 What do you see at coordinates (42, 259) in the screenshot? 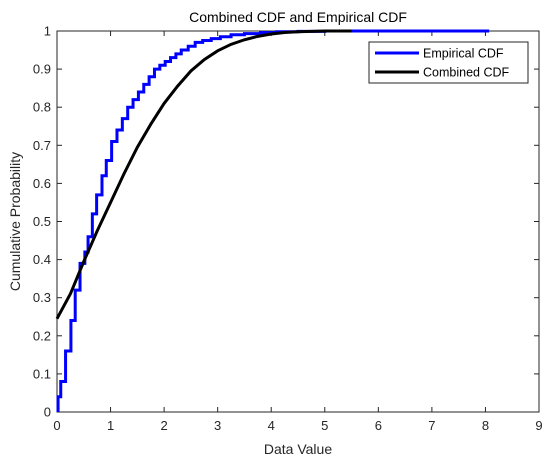
I see `y-tick-label: 0.4` at bounding box center [42, 259].